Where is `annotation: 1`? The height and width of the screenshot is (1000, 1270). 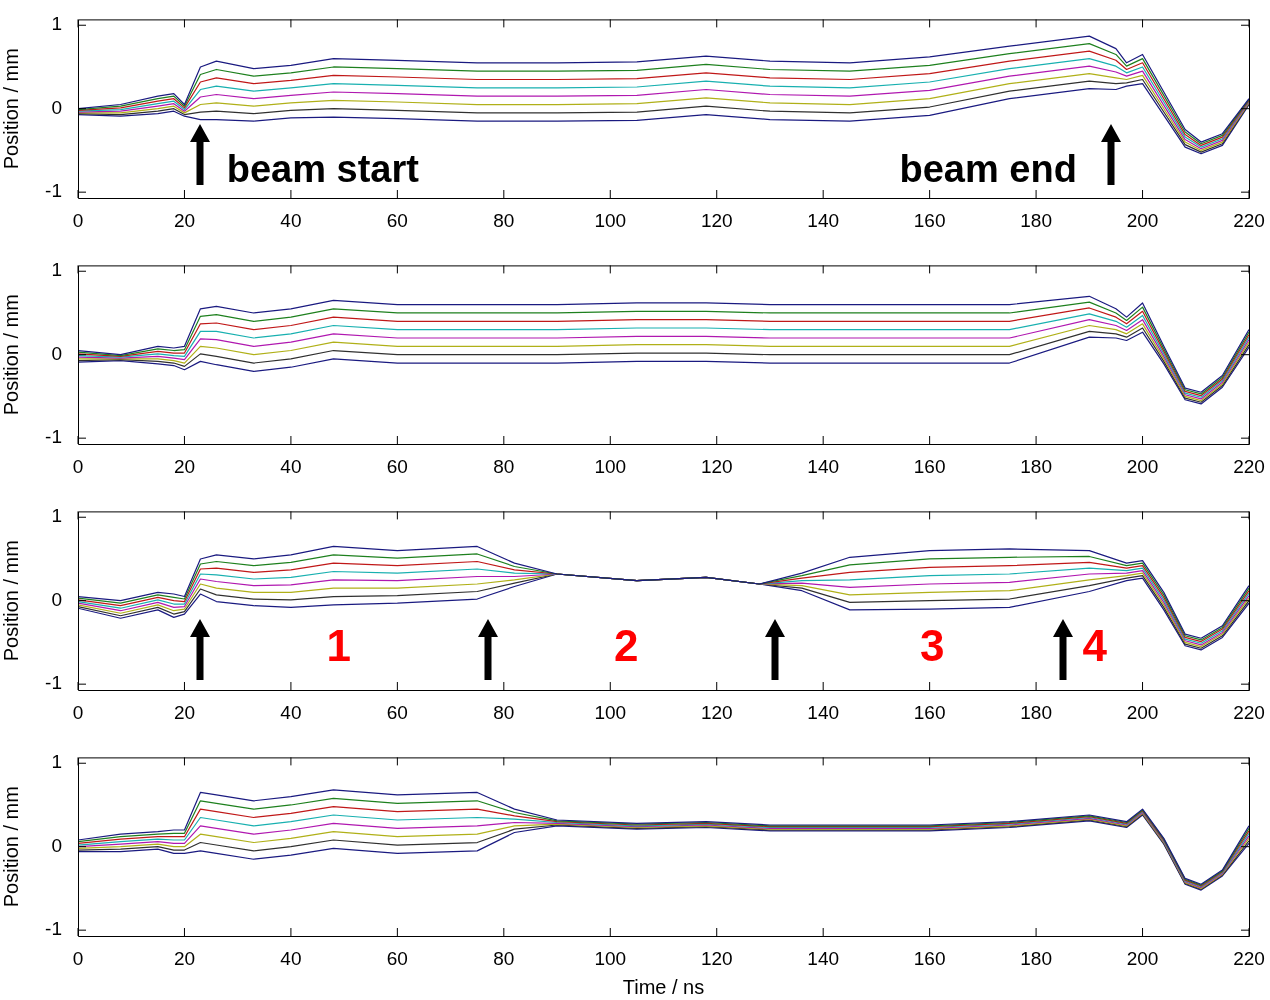
annotation: 1 is located at coordinates (339, 646).